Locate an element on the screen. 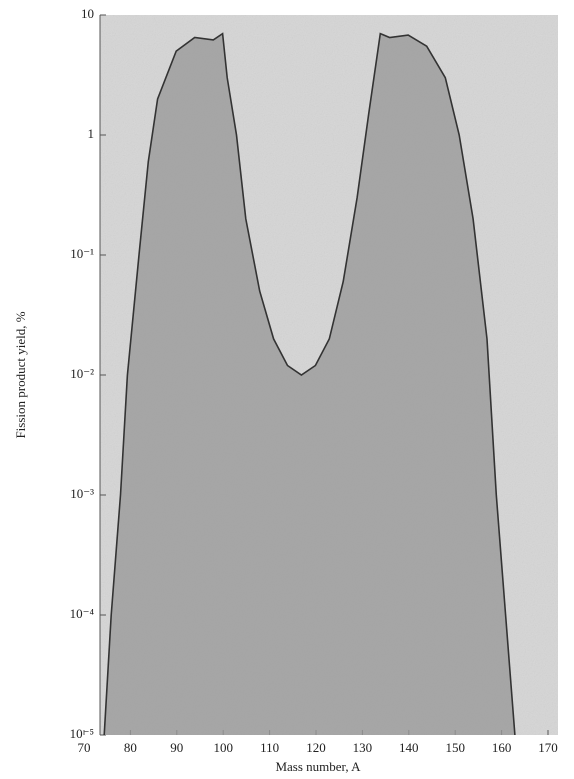  x-tick-label: 160 is located at coordinates (502, 747).